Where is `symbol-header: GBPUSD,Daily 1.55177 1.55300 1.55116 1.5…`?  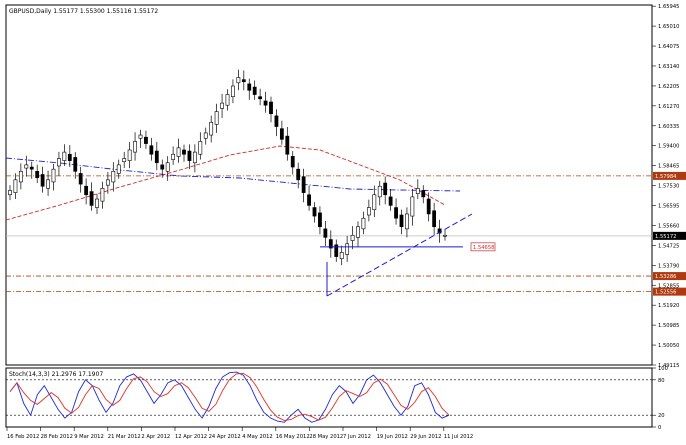 symbol-header: GBPUSD,Daily 1.55177 1.55300 1.55116 1.5… is located at coordinates (83, 11).